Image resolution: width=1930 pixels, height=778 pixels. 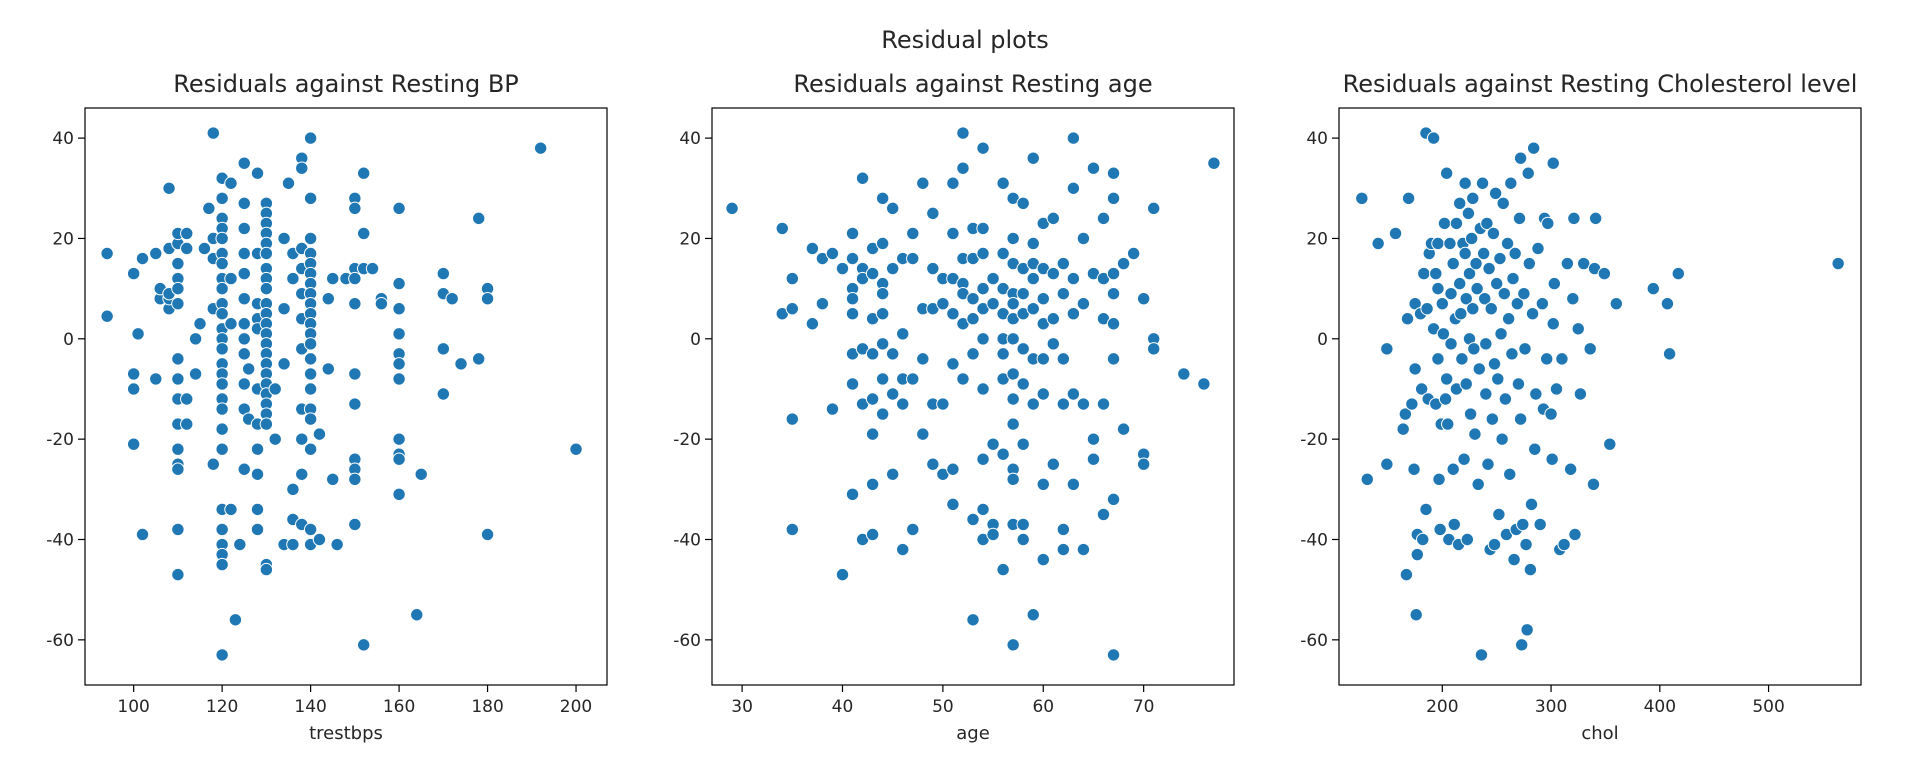 I want to click on x-tick-label: 100, so click(x=133, y=707).